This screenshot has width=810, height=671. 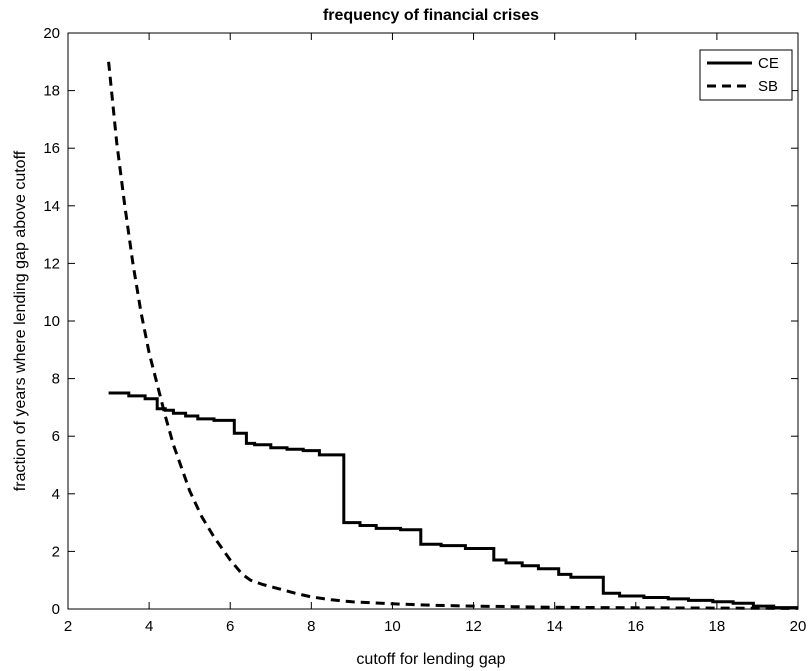 I want to click on legend-box, so click(x=746, y=75).